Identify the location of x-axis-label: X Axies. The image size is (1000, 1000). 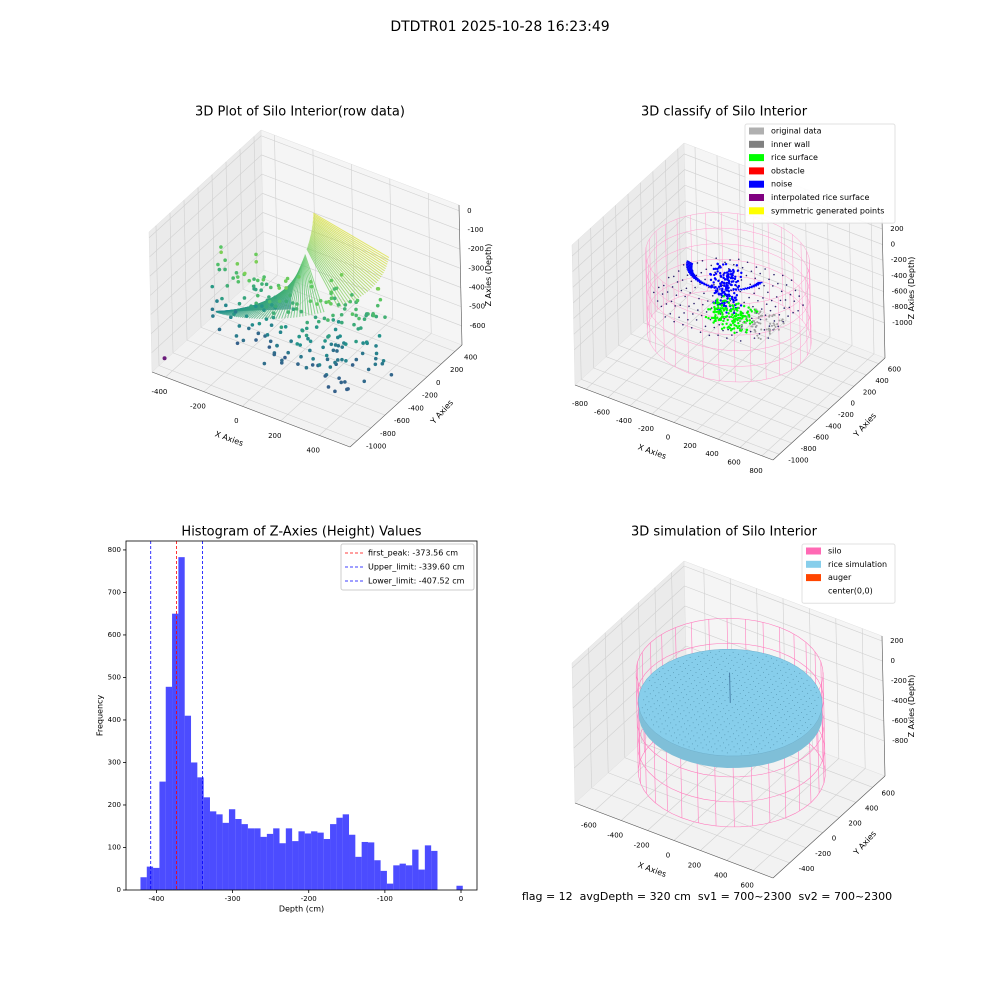
(229, 438).